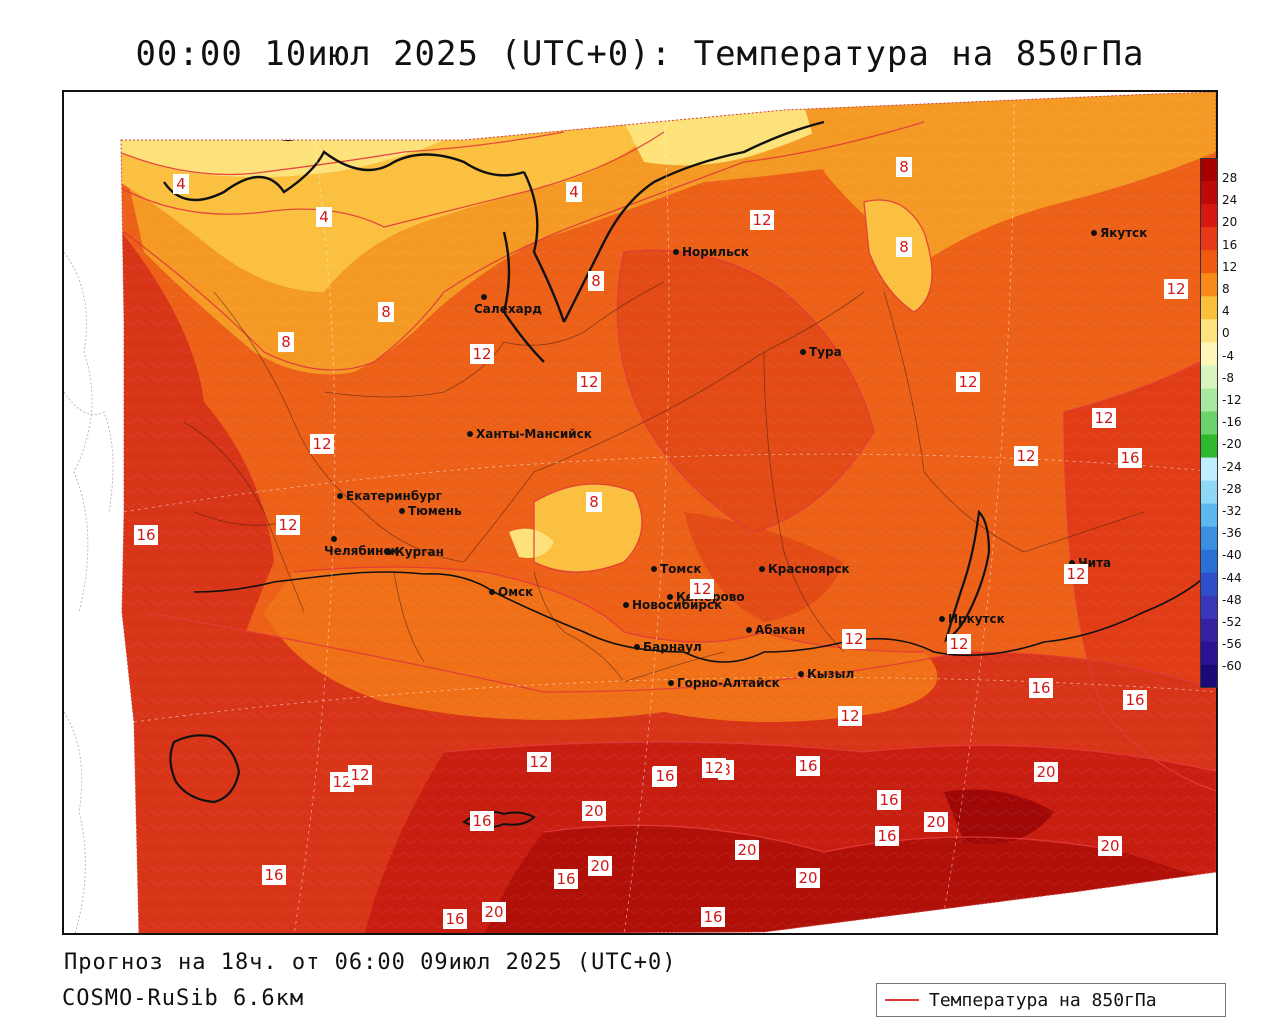 This screenshot has width=1280, height=1024. What do you see at coordinates (1043, 1000) in the screenshot?
I see `legend-label: Температура на 850гПа` at bounding box center [1043, 1000].